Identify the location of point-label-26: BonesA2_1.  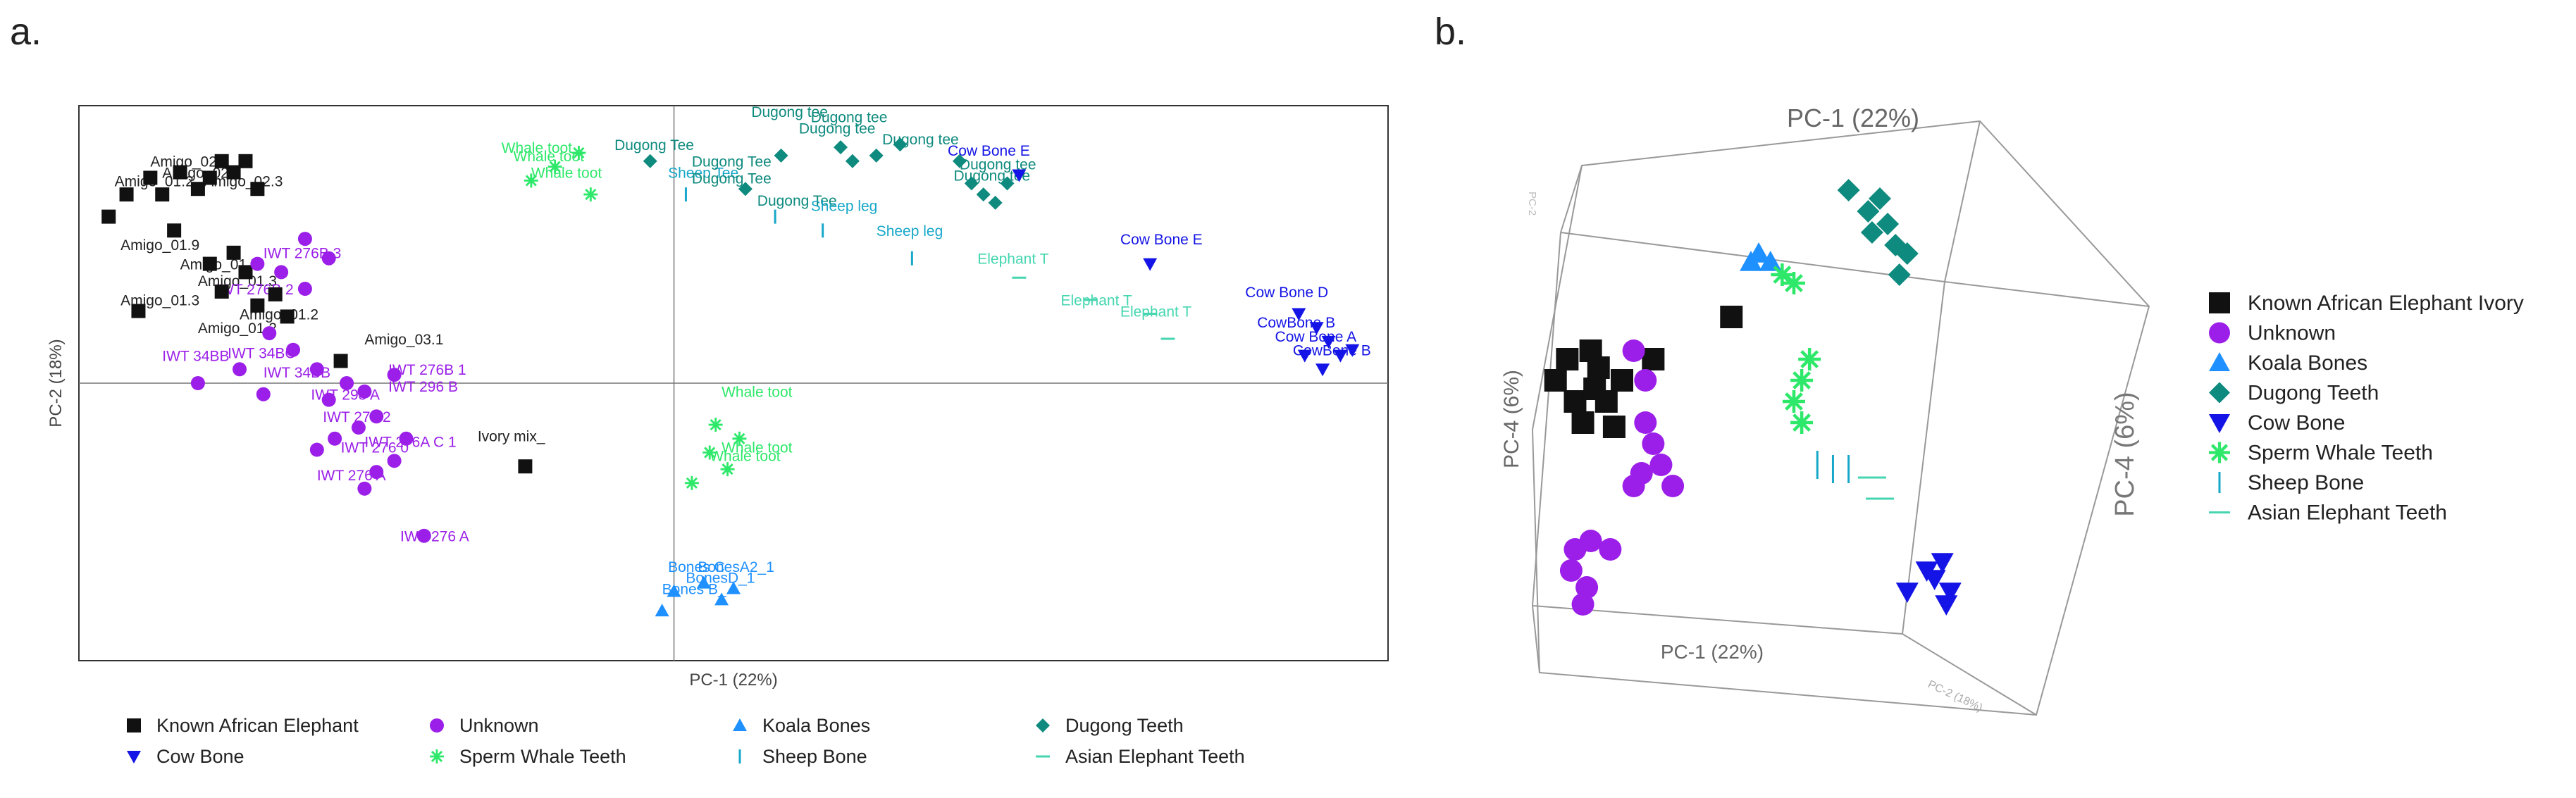
(736, 567).